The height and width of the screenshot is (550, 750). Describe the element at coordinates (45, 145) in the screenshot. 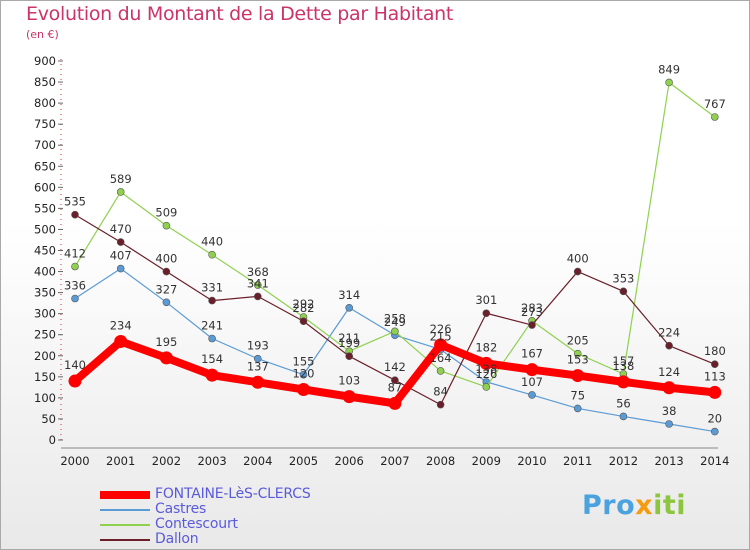

I see `y-tick-label: 700` at that location.